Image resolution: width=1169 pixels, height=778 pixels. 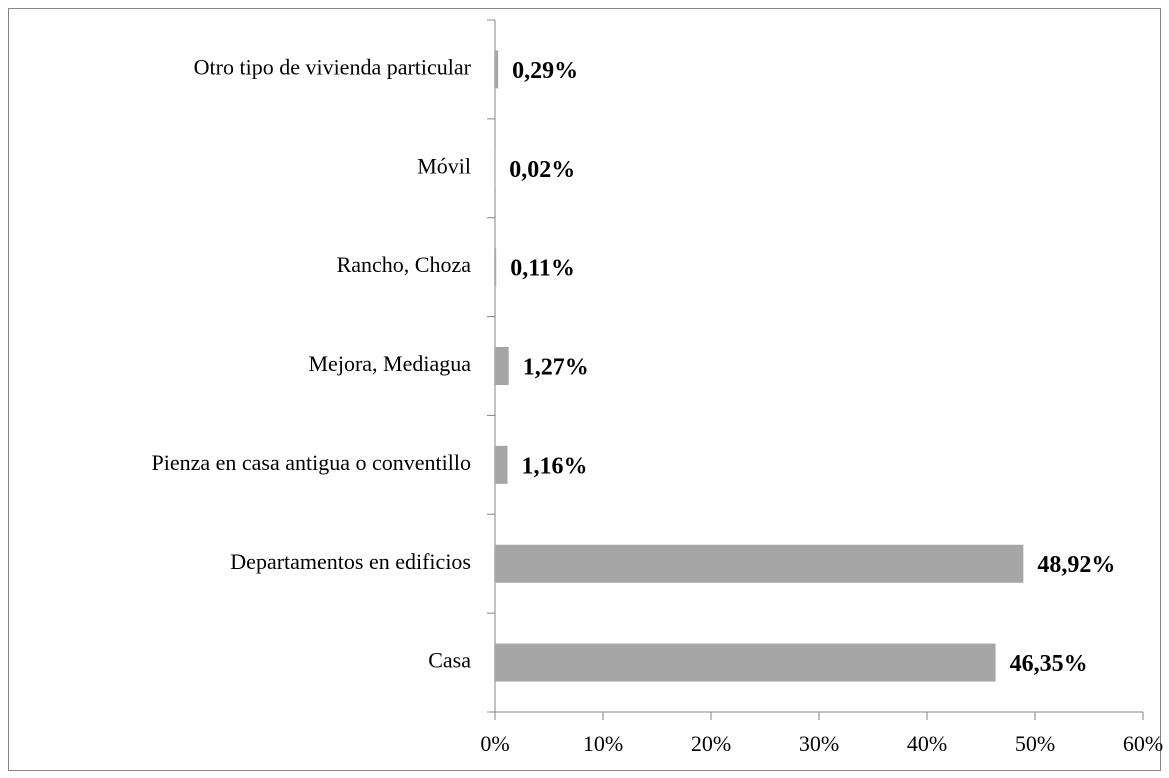 I want to click on x-tick-label: 10%, so click(x=603, y=743).